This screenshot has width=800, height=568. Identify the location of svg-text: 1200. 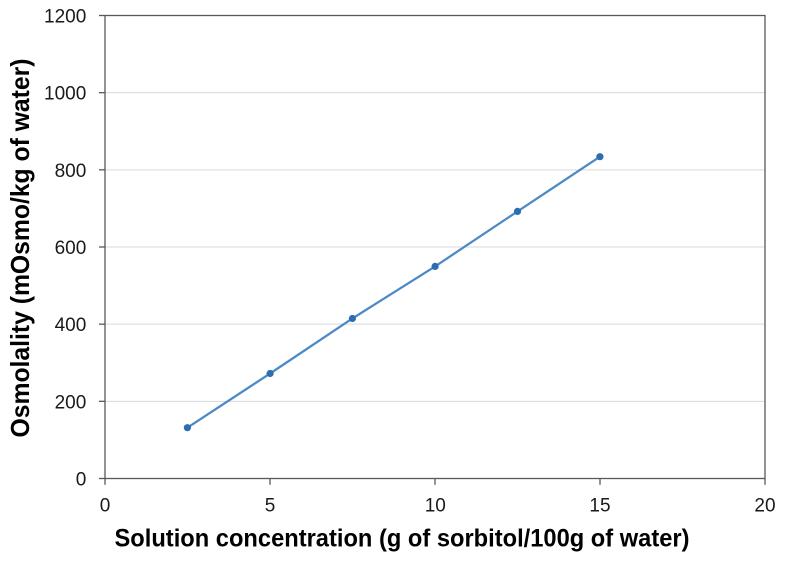
(65, 16).